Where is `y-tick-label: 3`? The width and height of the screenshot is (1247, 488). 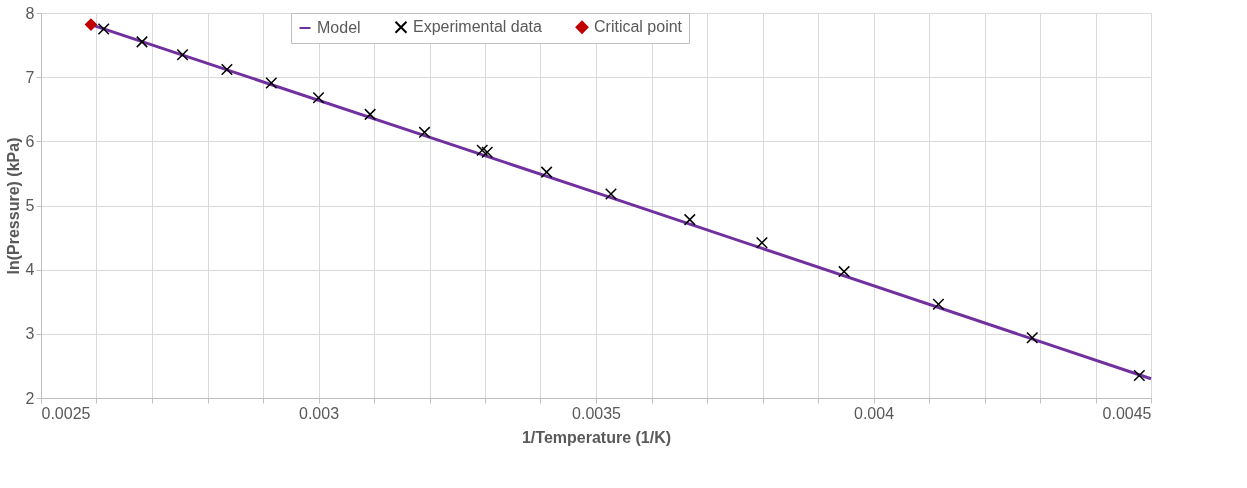 y-tick-label: 3 is located at coordinates (30, 334).